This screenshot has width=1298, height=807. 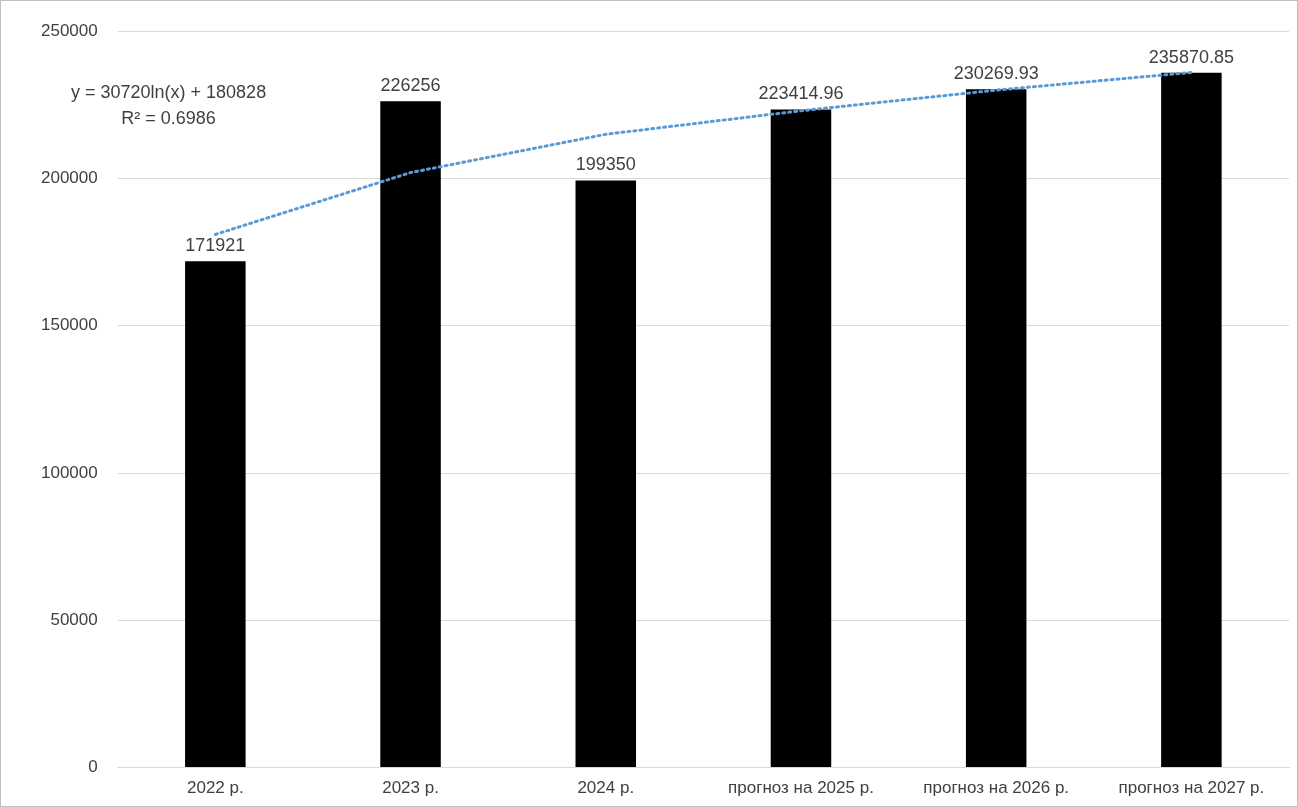 I want to click on x-tick-label: 2023 р., so click(x=410, y=788).